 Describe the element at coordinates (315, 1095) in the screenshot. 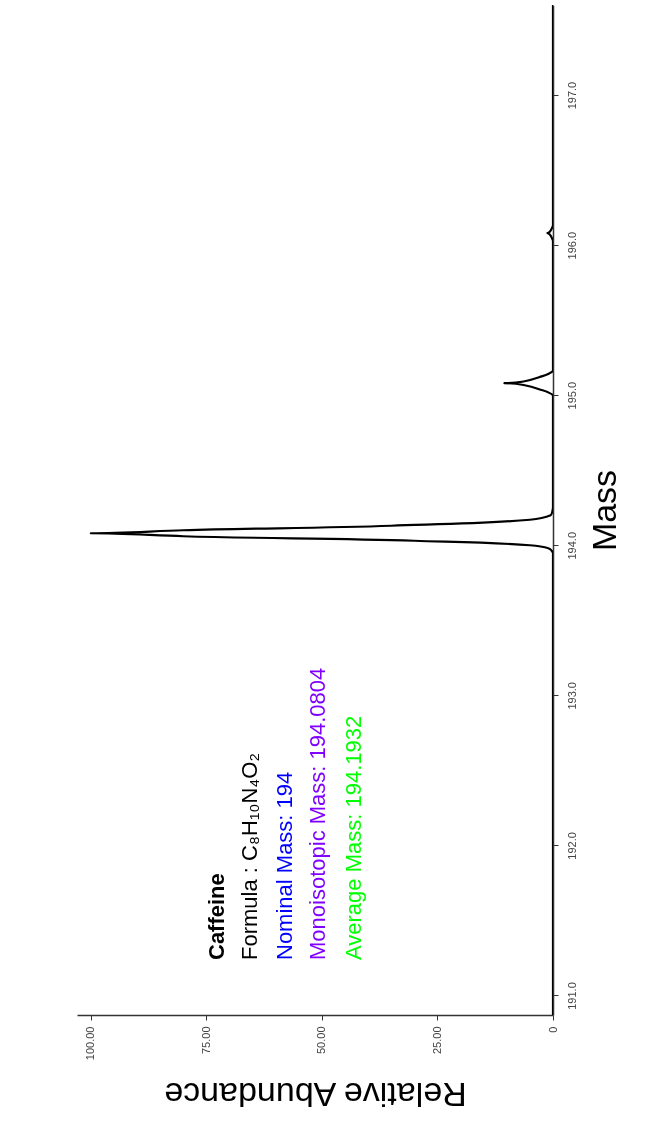

I see `x-axis-title: Relative Abundance` at that location.